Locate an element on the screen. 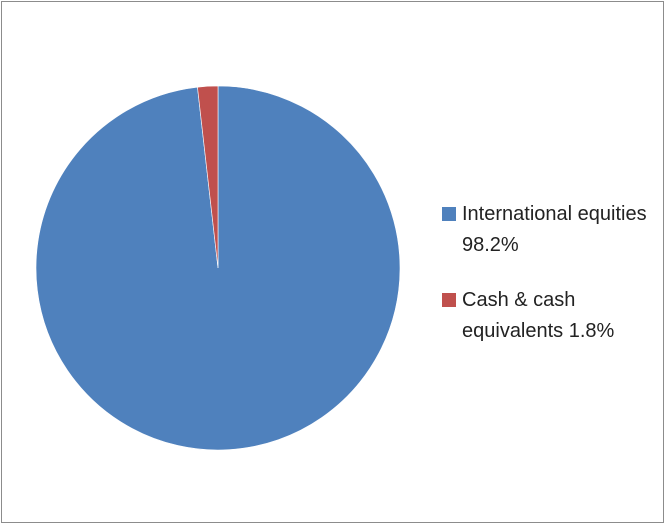 The width and height of the screenshot is (667, 526). legend-item-cash-equivalents: Cash & cash equivalents 1.8% is located at coordinates (552, 316).